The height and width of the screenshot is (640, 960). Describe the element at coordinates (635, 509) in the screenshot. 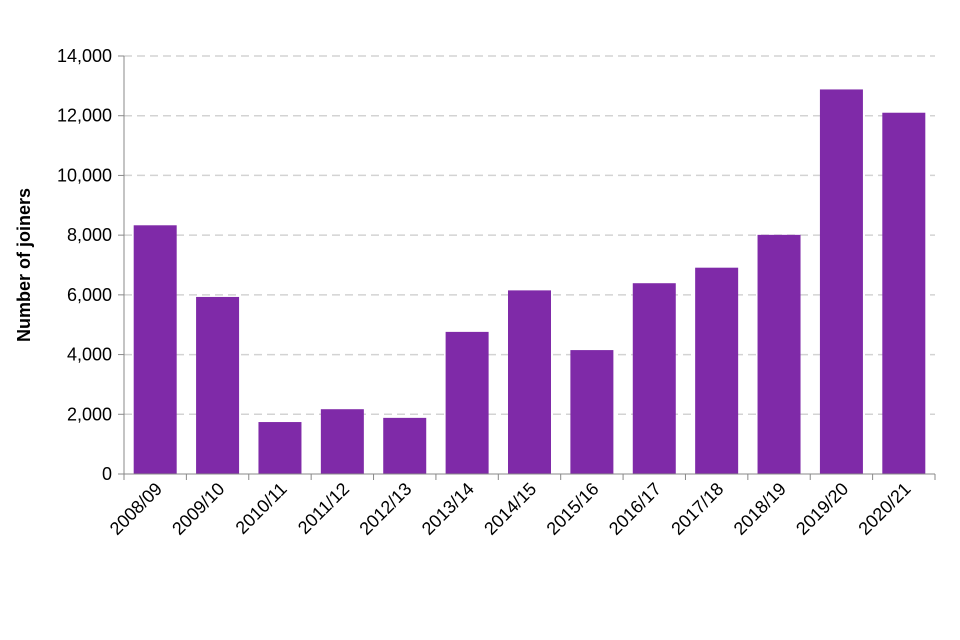

I see `x-tick-label: 2016/17` at that location.